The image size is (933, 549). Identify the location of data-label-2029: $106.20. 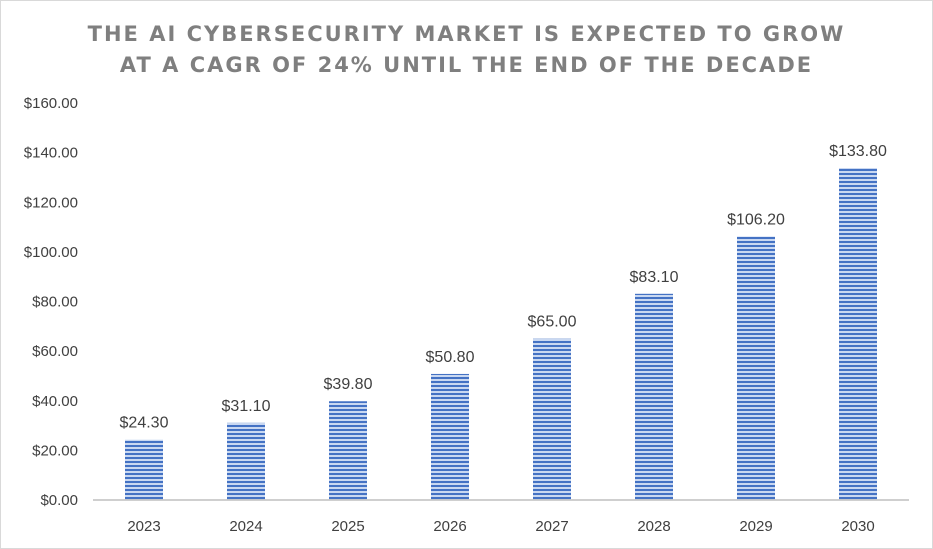
(756, 219).